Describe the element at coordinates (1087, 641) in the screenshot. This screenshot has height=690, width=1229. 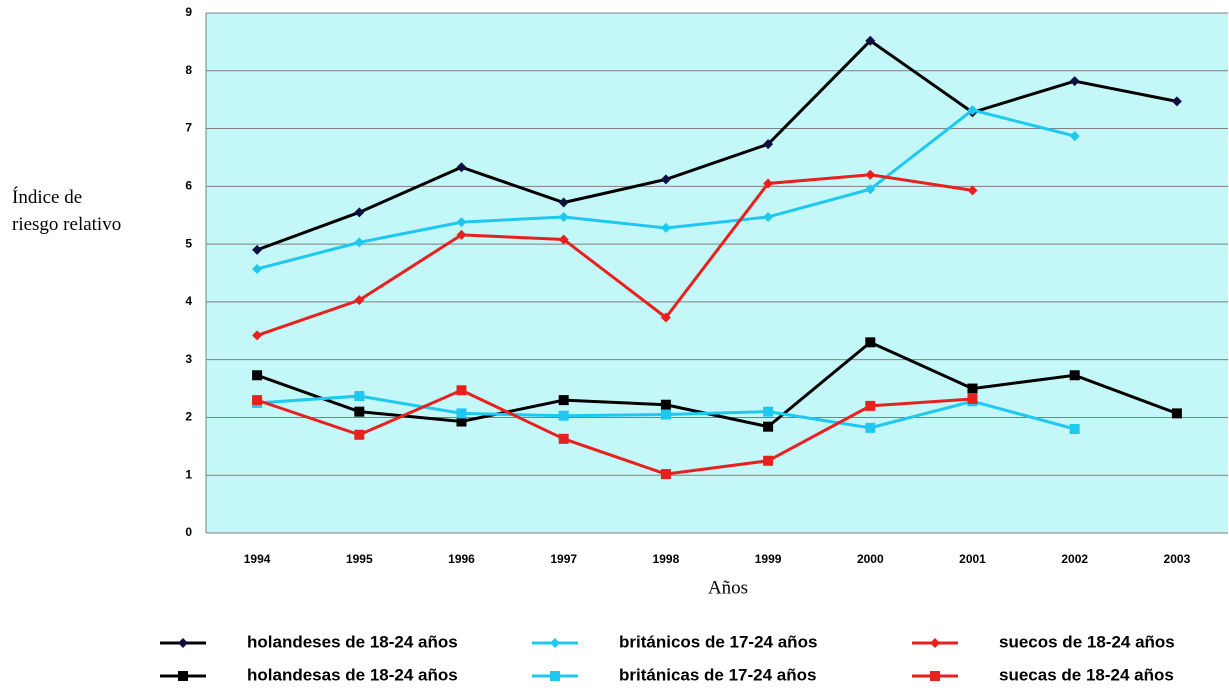
I see `legend-label: suecos de 18-24 años` at that location.